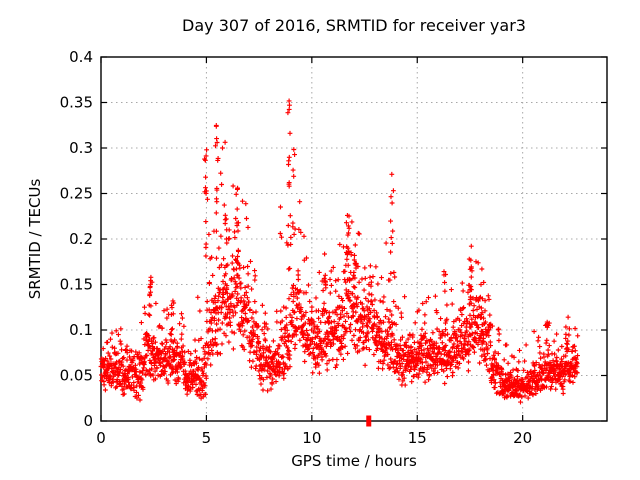  What do you see at coordinates (81, 57) in the screenshot?
I see `y-tick-label: 0.4` at bounding box center [81, 57].